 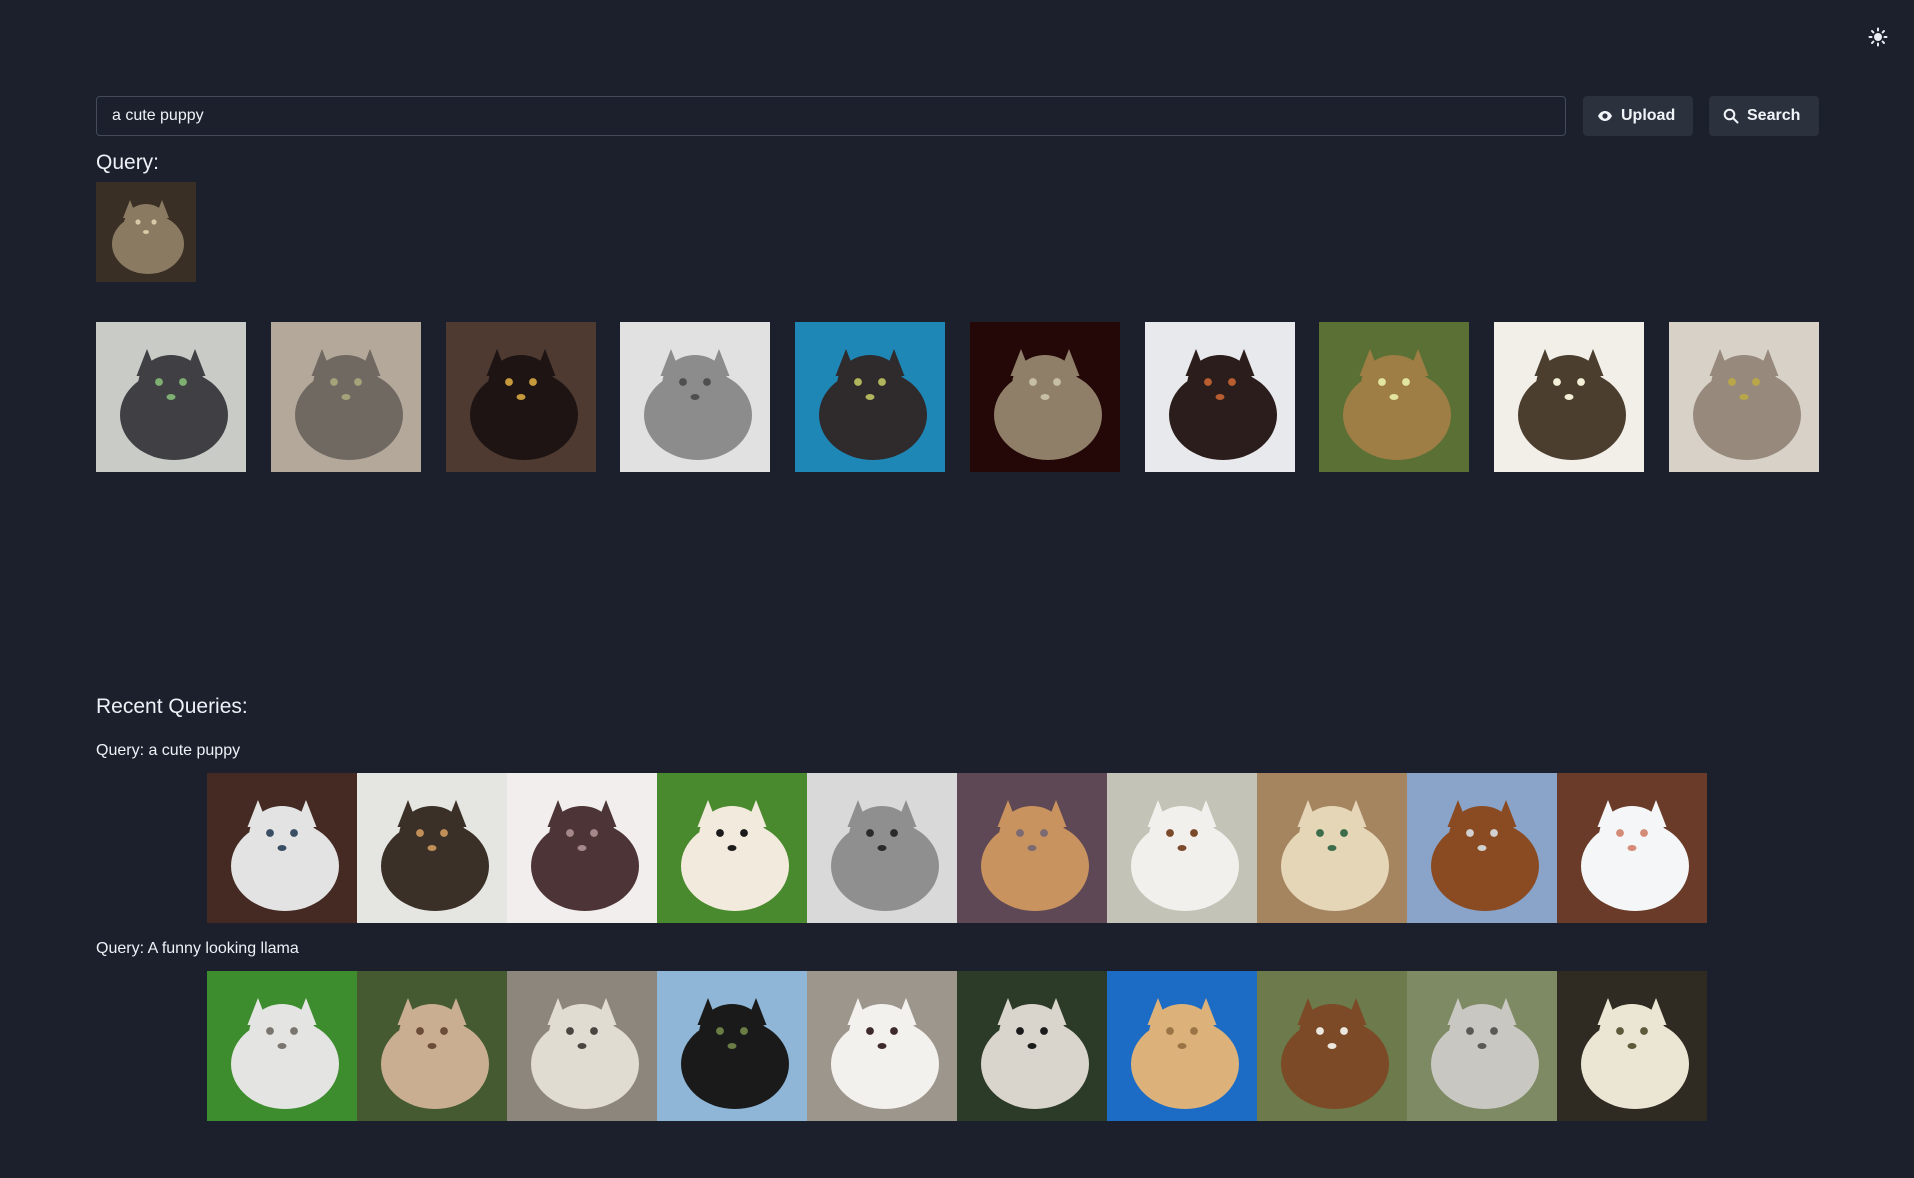 I want to click on query-image, so click(x=146, y=232).